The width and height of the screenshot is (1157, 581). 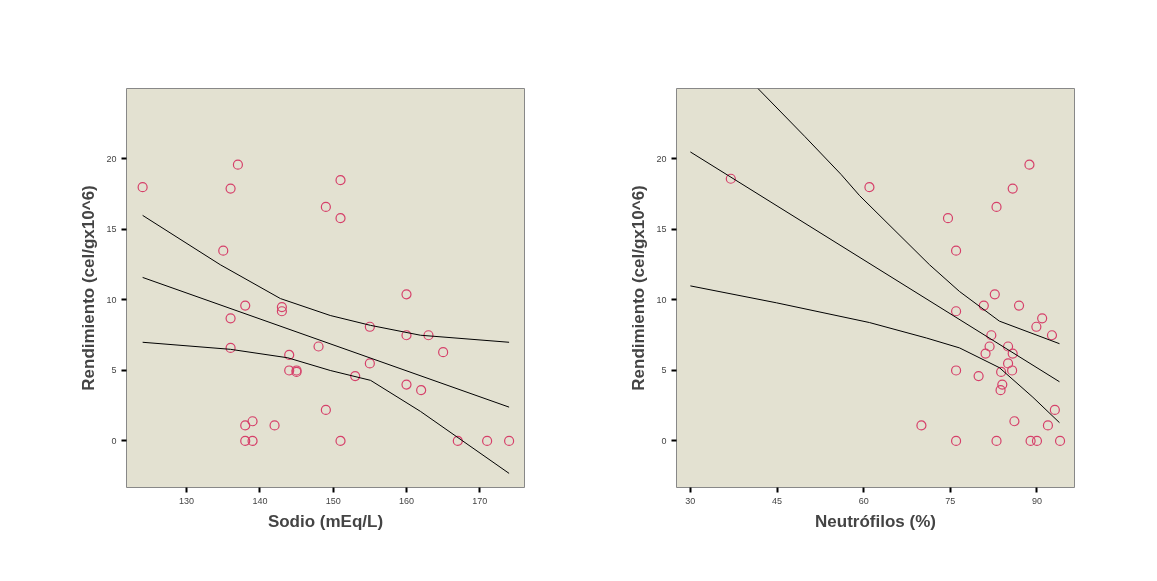 What do you see at coordinates (863, 500) in the screenshot?
I see `x-tick-label: 60` at bounding box center [863, 500].